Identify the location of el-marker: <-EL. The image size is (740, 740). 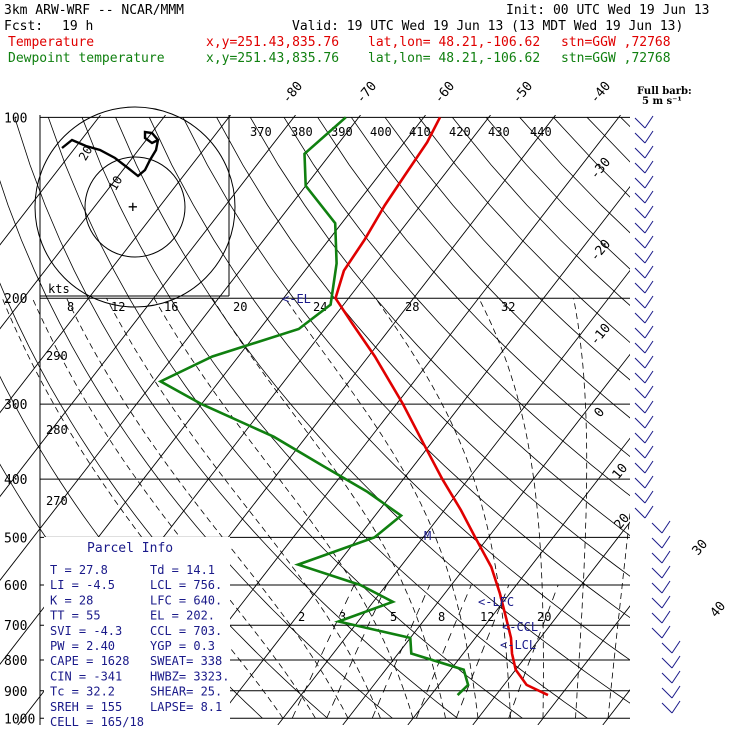
(296, 299).